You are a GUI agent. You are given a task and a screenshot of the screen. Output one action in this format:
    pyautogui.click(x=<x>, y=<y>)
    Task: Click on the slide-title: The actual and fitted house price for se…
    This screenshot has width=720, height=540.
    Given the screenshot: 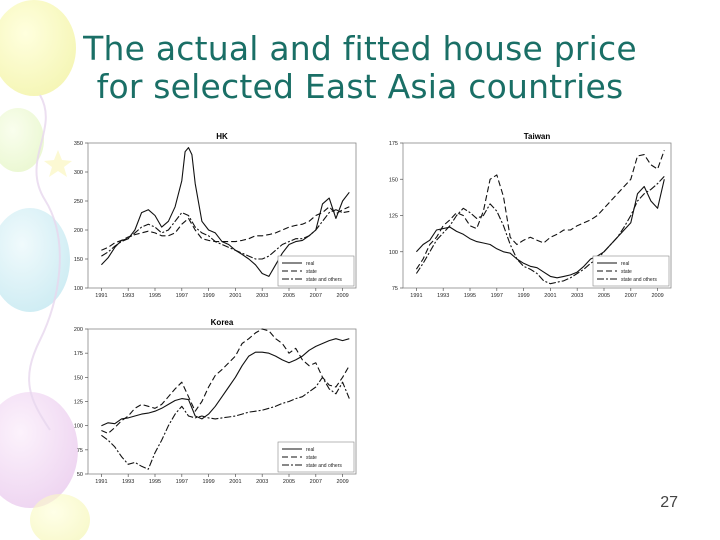 What is the action you would take?
    pyautogui.click(x=360, y=68)
    